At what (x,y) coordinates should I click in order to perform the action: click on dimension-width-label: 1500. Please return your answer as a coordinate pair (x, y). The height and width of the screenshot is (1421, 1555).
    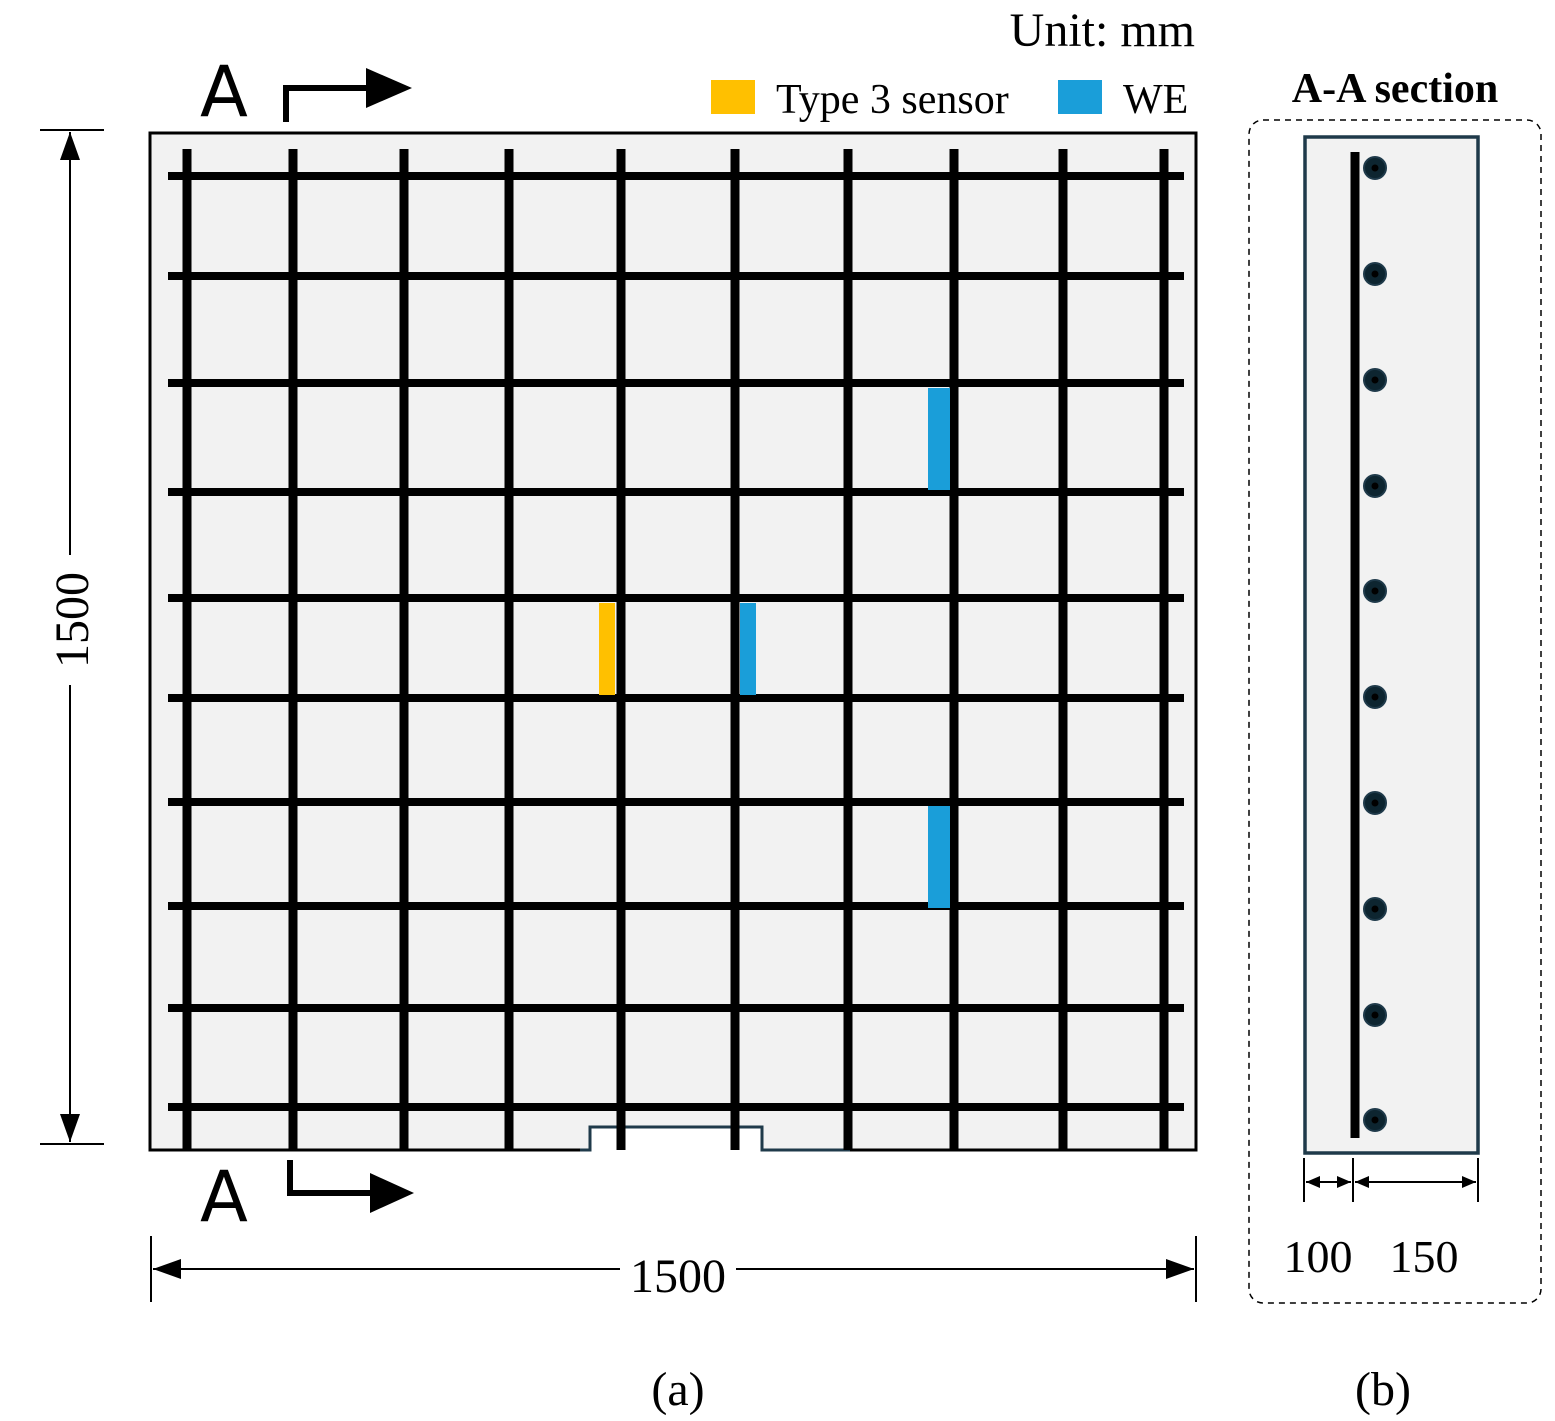
    Looking at the image, I should click on (678, 1276).